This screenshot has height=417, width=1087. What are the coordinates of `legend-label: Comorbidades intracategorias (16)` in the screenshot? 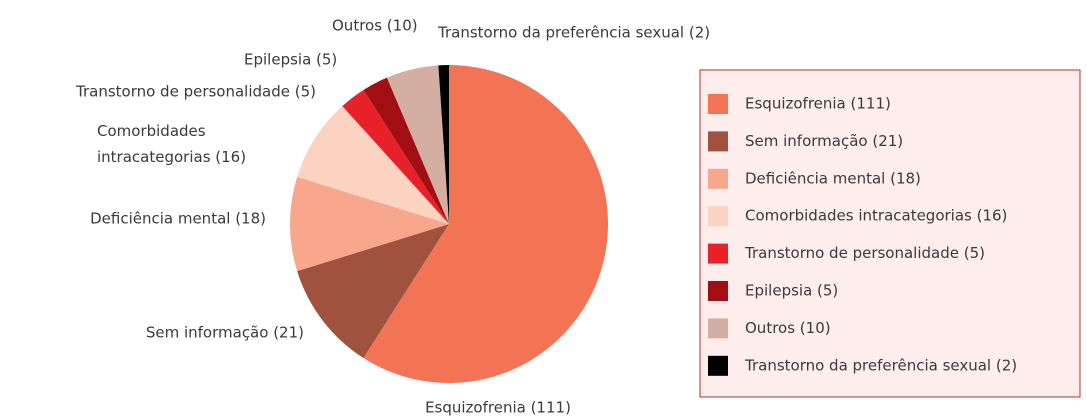 It's located at (876, 216).